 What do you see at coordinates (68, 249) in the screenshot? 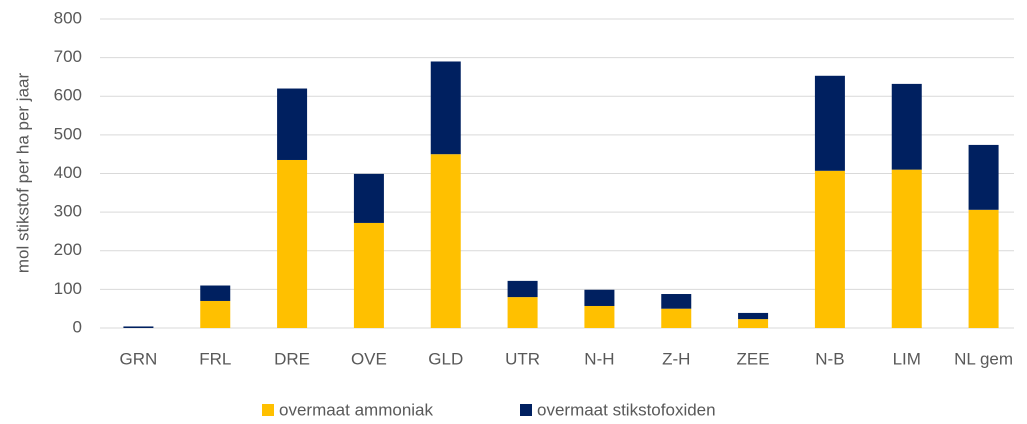
I see `y-tick-label: 200` at bounding box center [68, 249].